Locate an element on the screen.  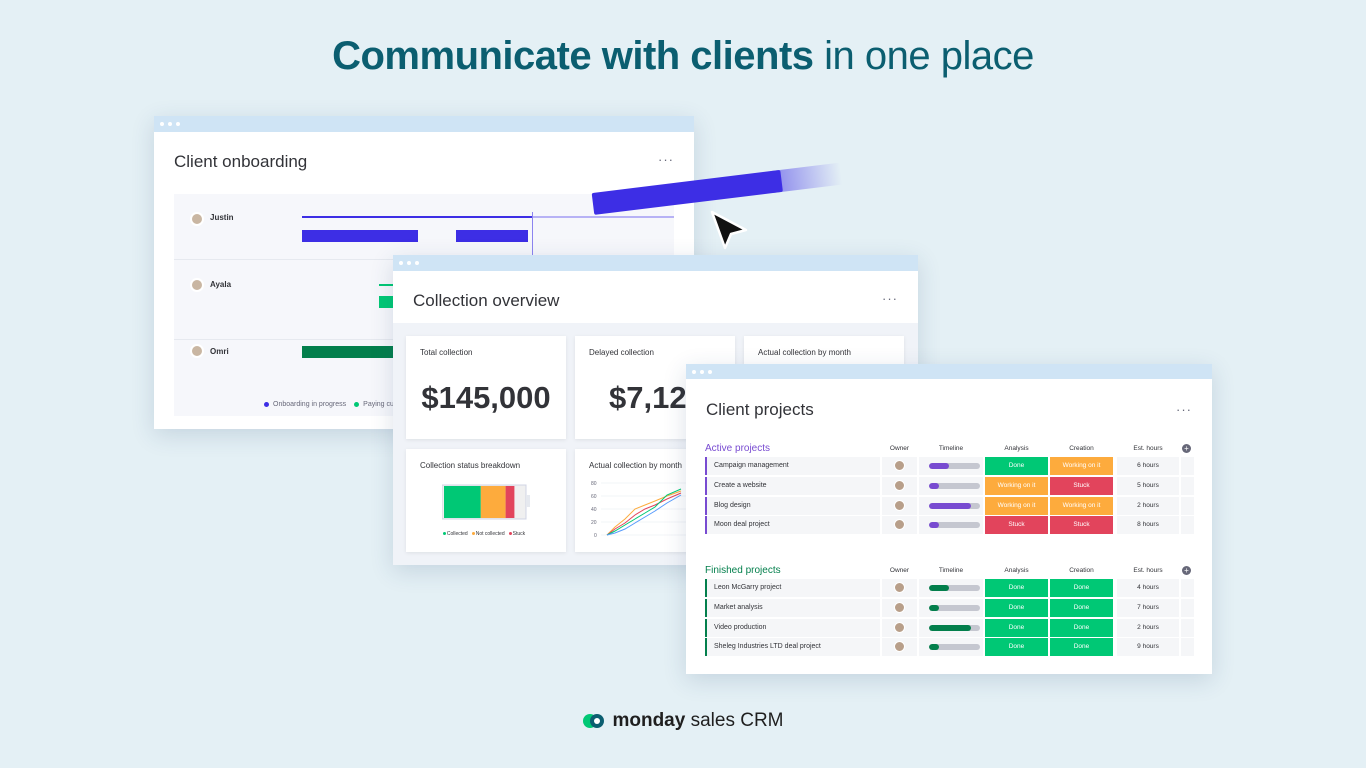
project-name: Sheleg Industries LTD deal project is located at coordinates (792, 647).